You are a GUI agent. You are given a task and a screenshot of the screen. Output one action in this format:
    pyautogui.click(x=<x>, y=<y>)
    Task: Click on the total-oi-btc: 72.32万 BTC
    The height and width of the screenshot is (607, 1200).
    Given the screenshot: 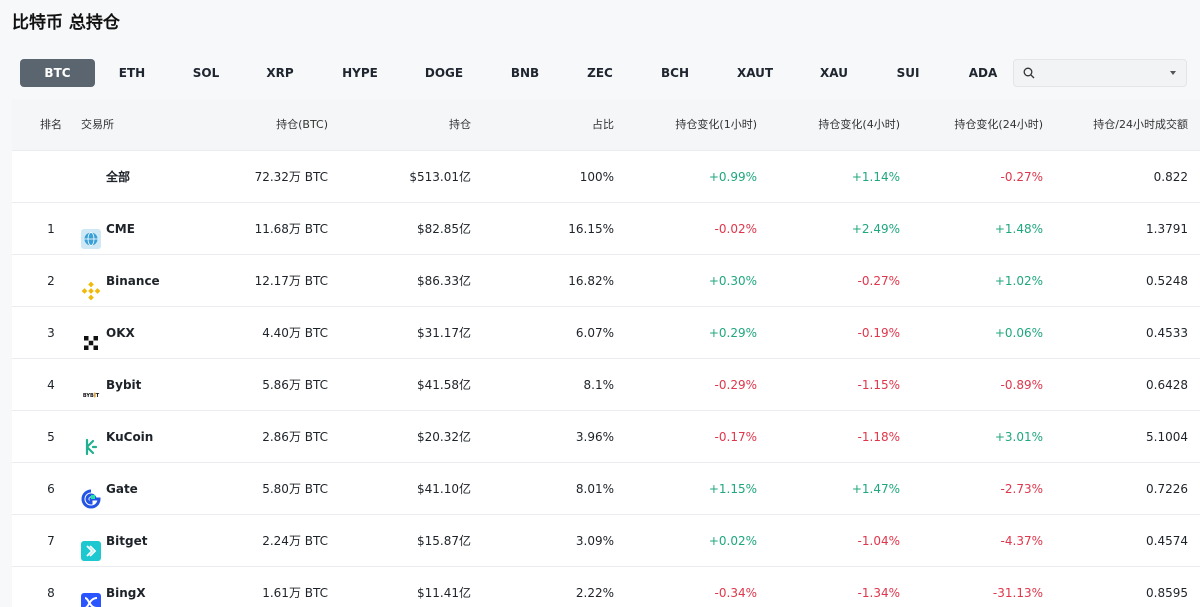 What is the action you would take?
    pyautogui.click(x=291, y=177)
    